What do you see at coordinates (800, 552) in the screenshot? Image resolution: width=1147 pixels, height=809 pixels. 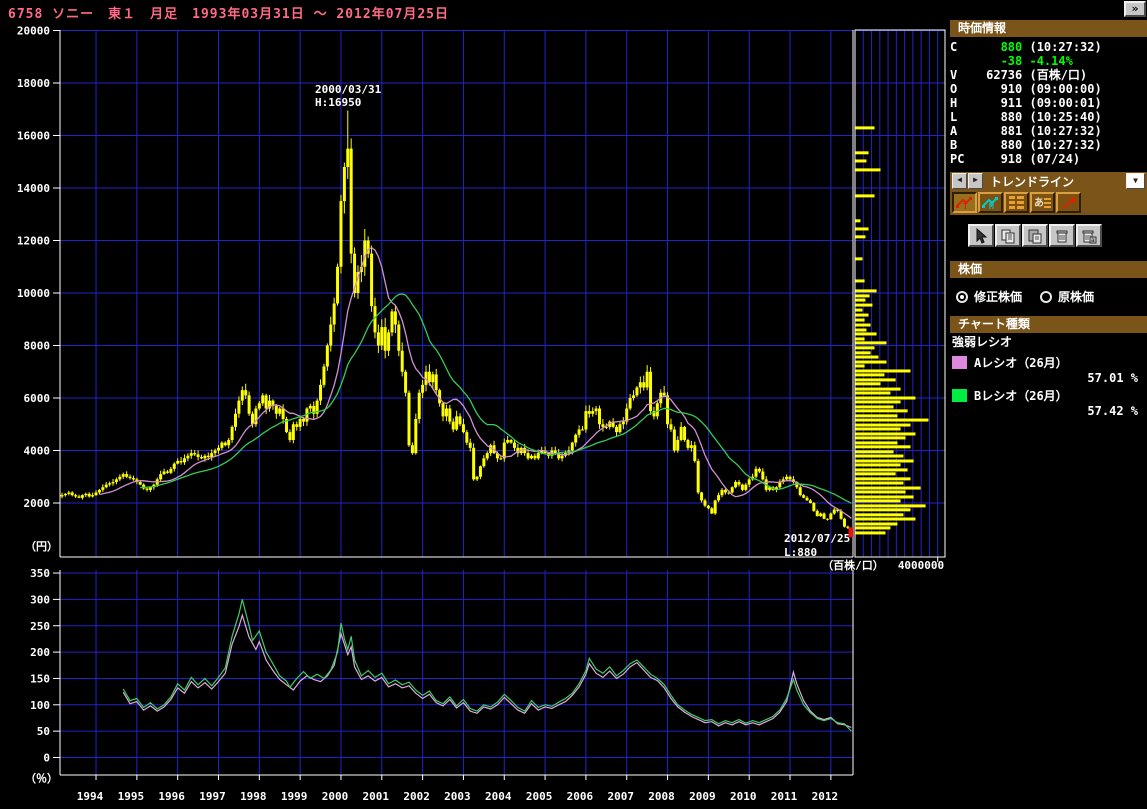 I see `svg-text: L:880` at bounding box center [800, 552].